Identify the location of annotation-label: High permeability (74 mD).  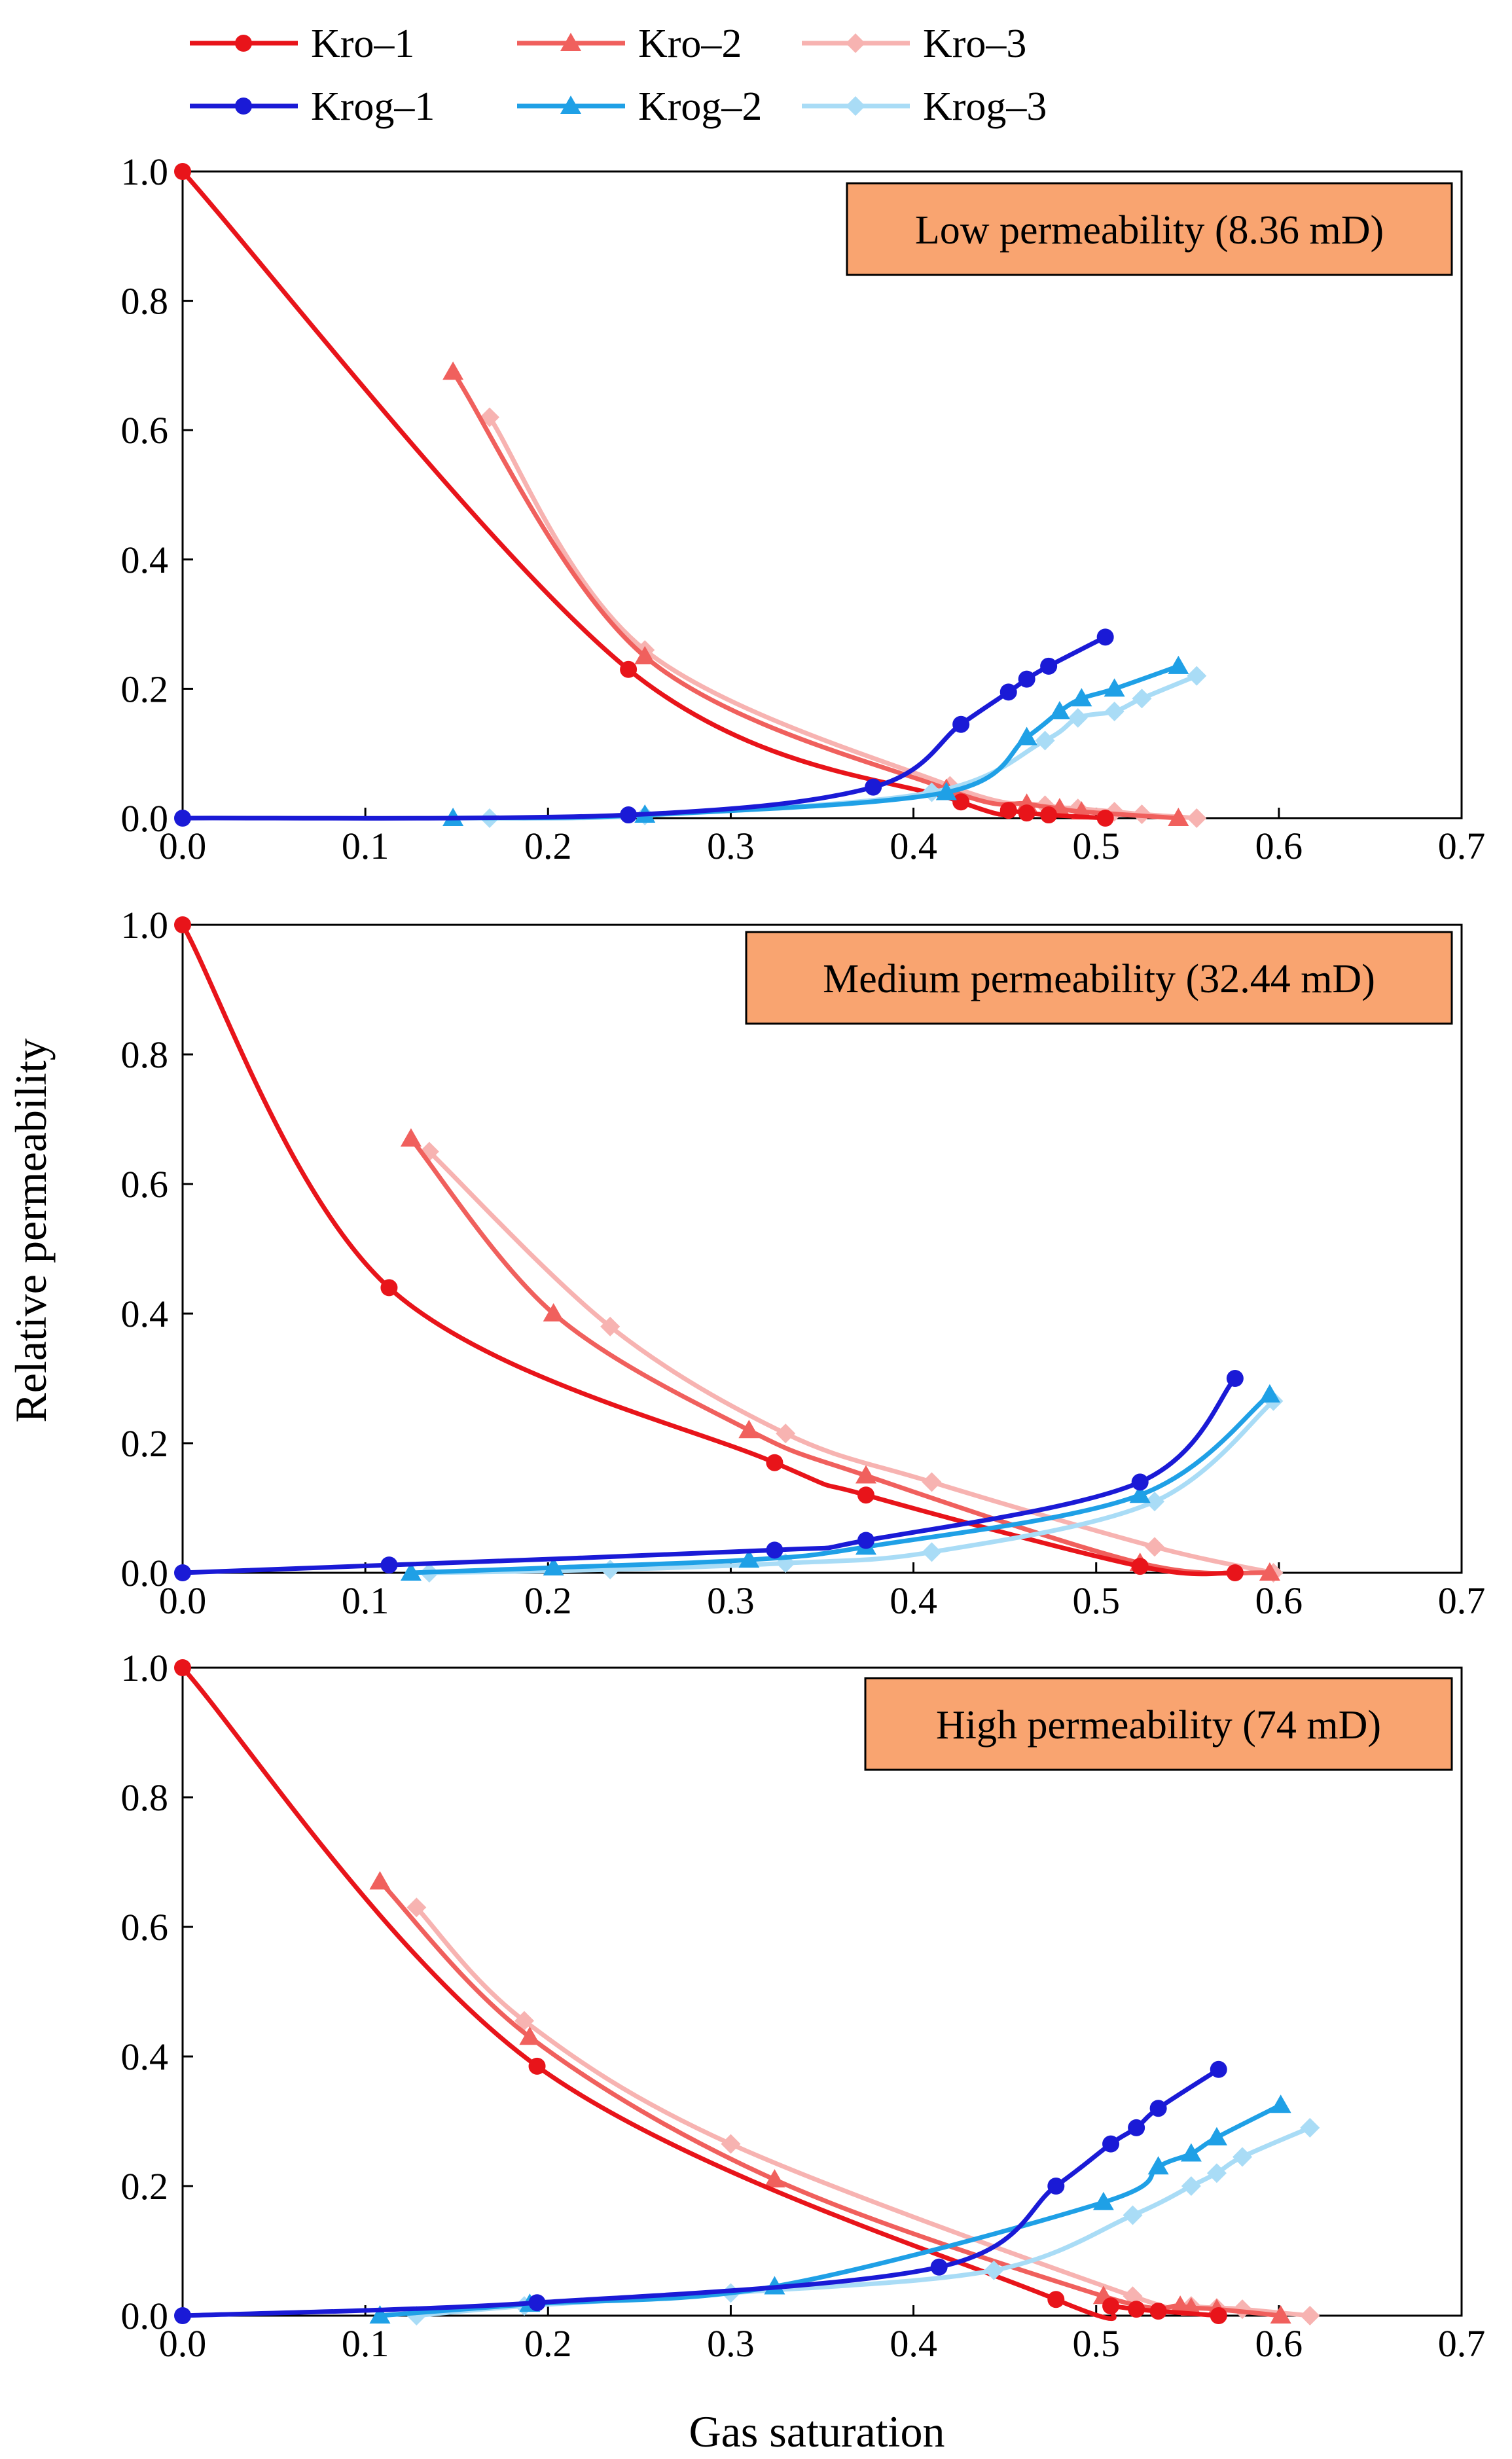
(1158, 1725).